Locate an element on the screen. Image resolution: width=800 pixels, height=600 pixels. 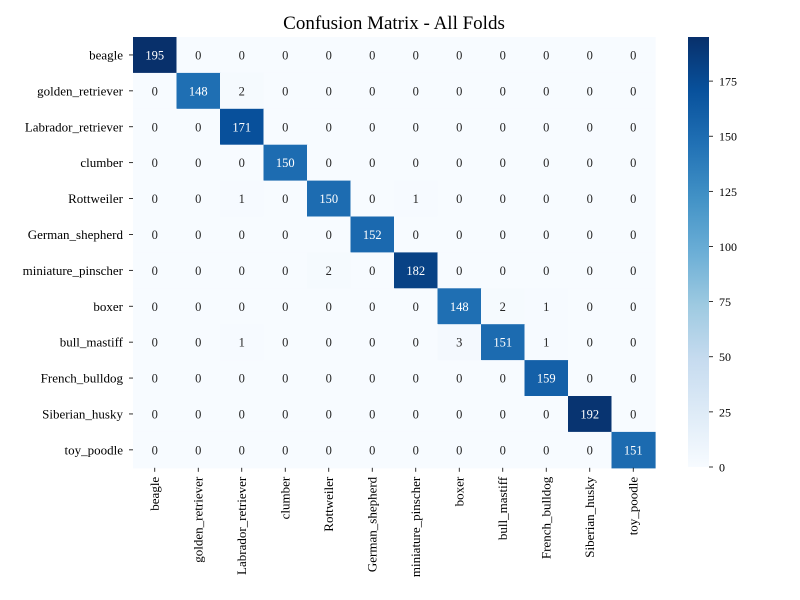
column-tick-label: bull_mastiff is located at coordinates (502, 508).